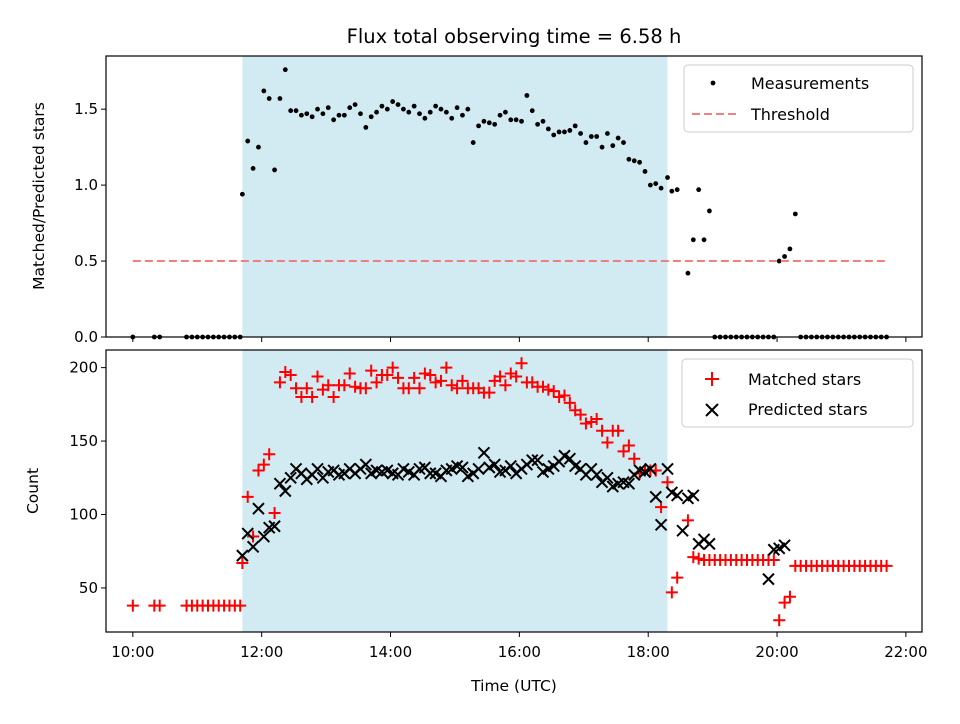 Image resolution: width=960 pixels, height=724 pixels. I want to click on xtick-label: 14:00, so click(390, 652).